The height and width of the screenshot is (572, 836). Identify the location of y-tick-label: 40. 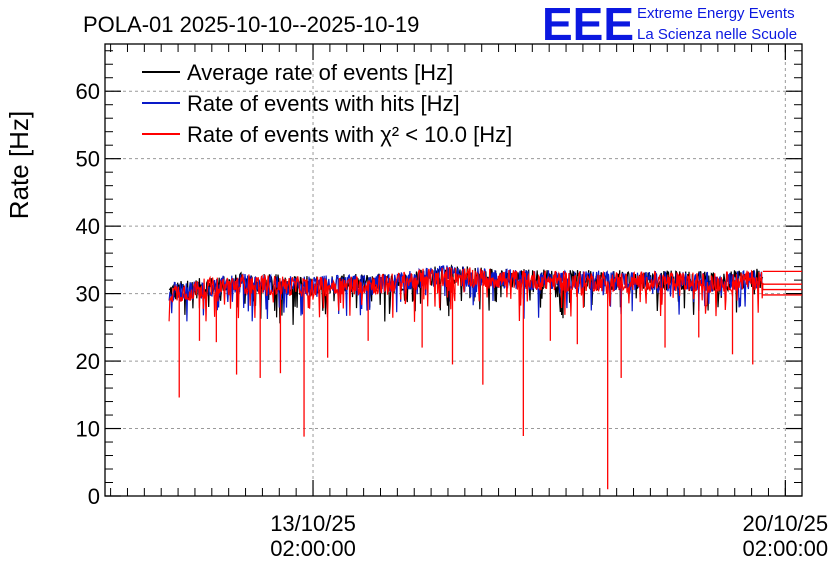
(88, 226).